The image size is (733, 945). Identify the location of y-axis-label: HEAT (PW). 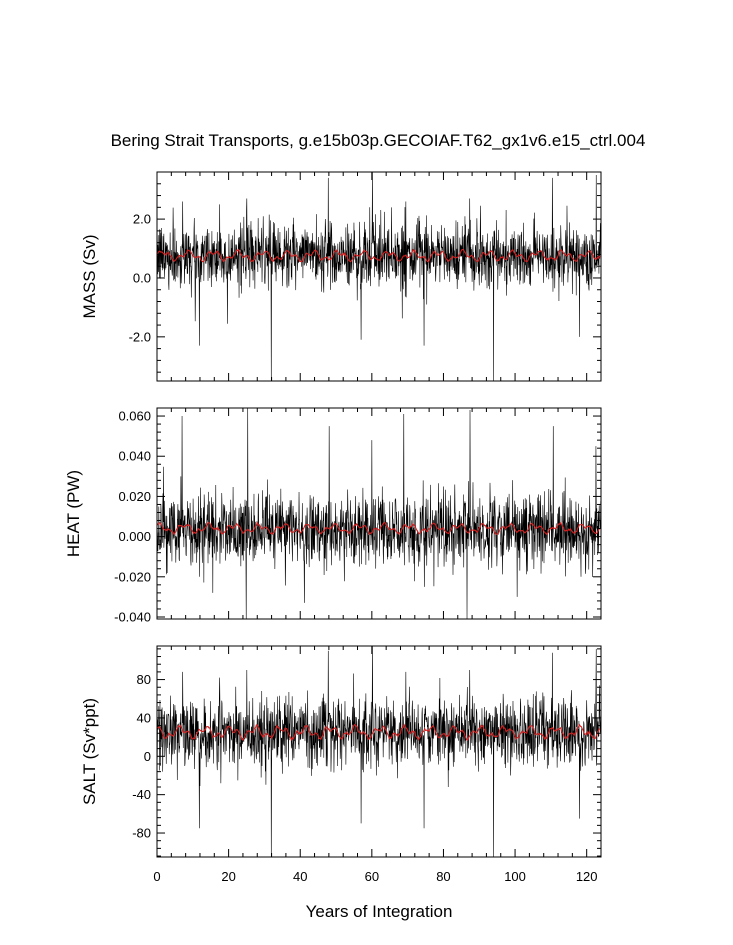
(73, 513).